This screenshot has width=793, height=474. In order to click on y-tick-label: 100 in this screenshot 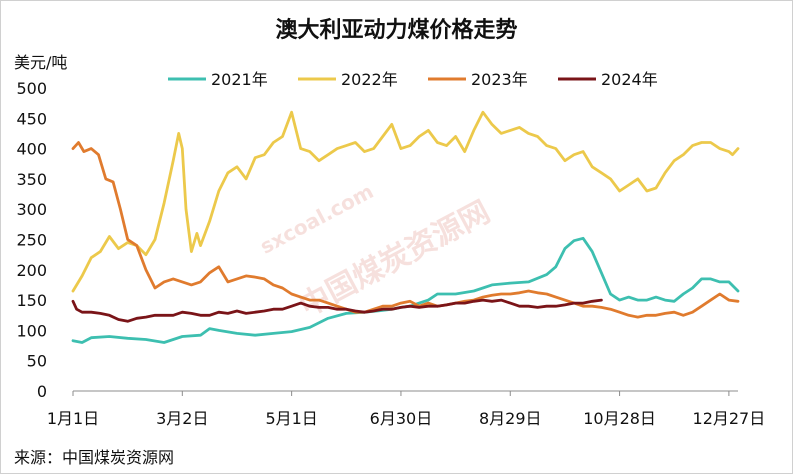, I will do `click(31, 330)`.